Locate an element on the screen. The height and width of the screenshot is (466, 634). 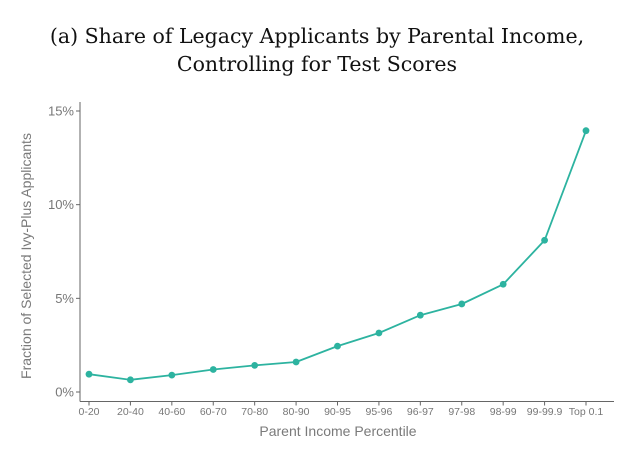
x-tick-label: 95-96 is located at coordinates (378, 412).